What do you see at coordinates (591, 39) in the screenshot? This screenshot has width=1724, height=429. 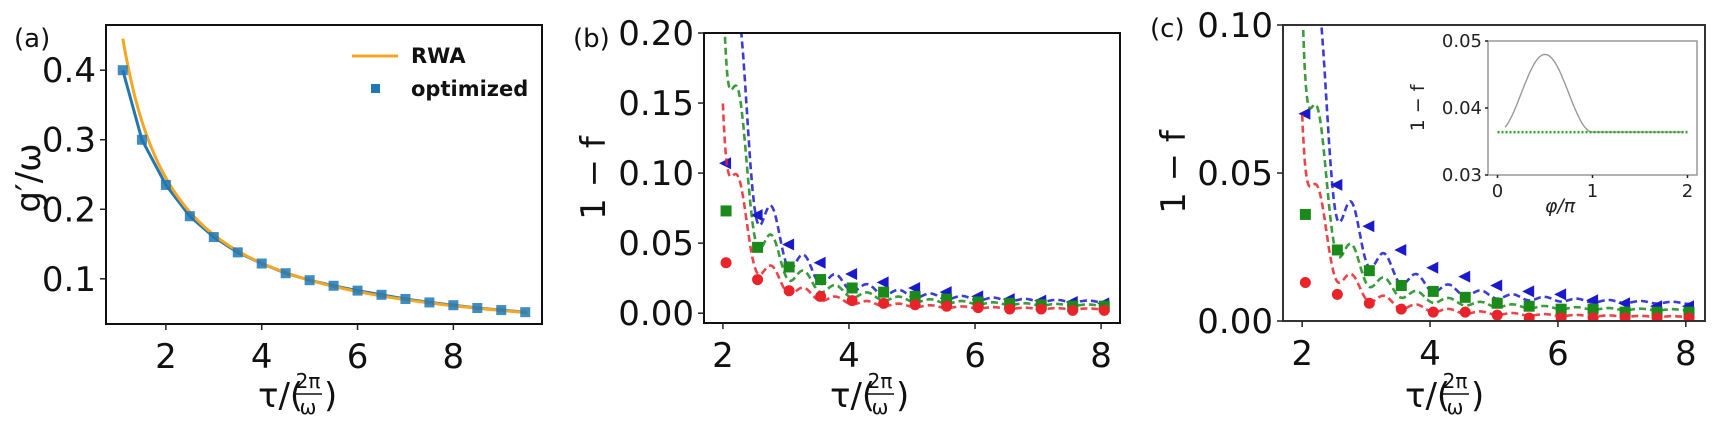 I see `panel-label-b: (b)` at bounding box center [591, 39].